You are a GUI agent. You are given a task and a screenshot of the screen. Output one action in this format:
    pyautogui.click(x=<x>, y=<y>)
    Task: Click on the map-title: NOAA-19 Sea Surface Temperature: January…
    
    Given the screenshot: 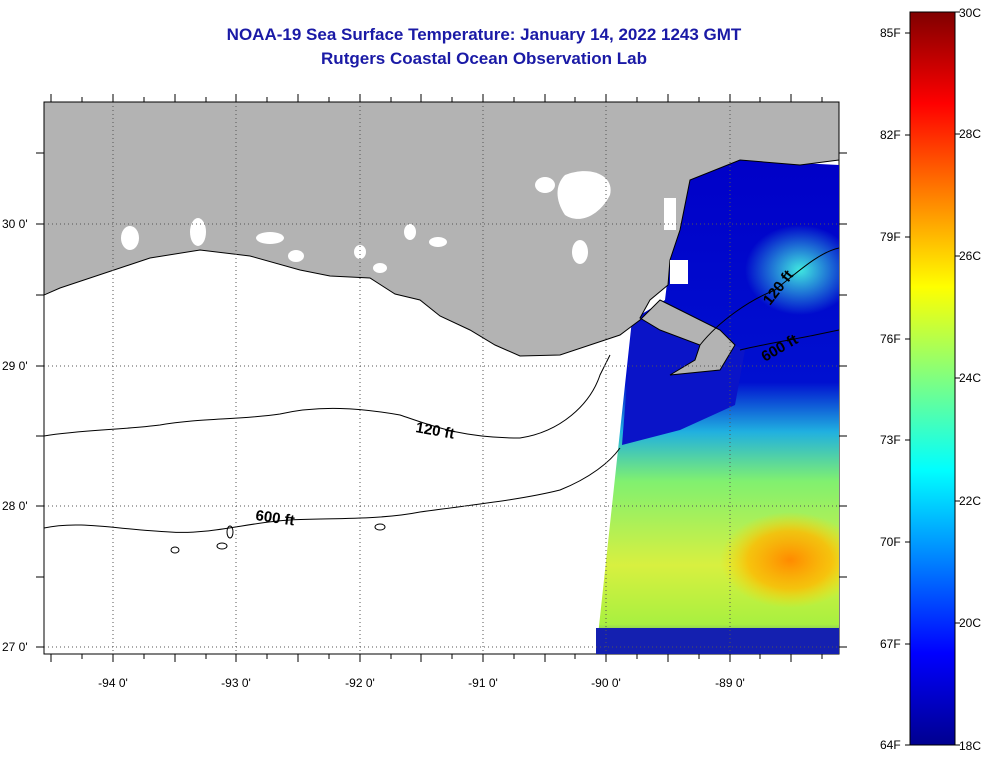 What is the action you would take?
    pyautogui.click(x=484, y=34)
    